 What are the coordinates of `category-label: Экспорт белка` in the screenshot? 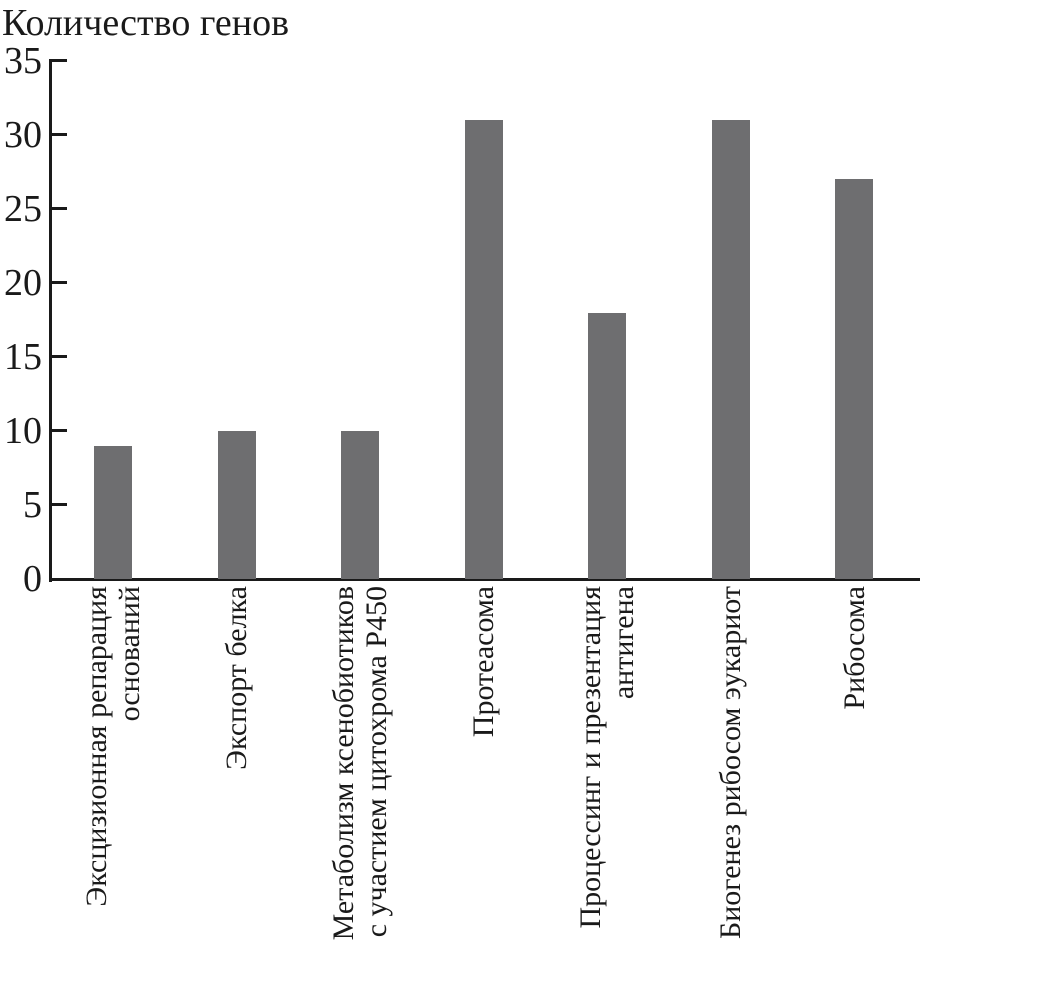 It's located at (236, 786).